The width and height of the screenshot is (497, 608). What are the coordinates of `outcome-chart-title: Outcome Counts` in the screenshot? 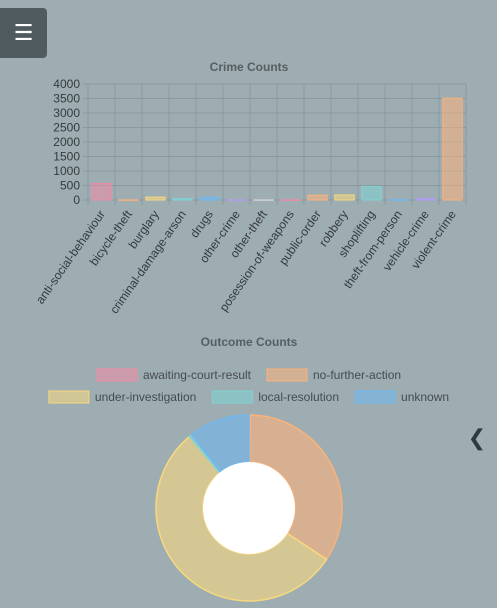 It's located at (249, 342).